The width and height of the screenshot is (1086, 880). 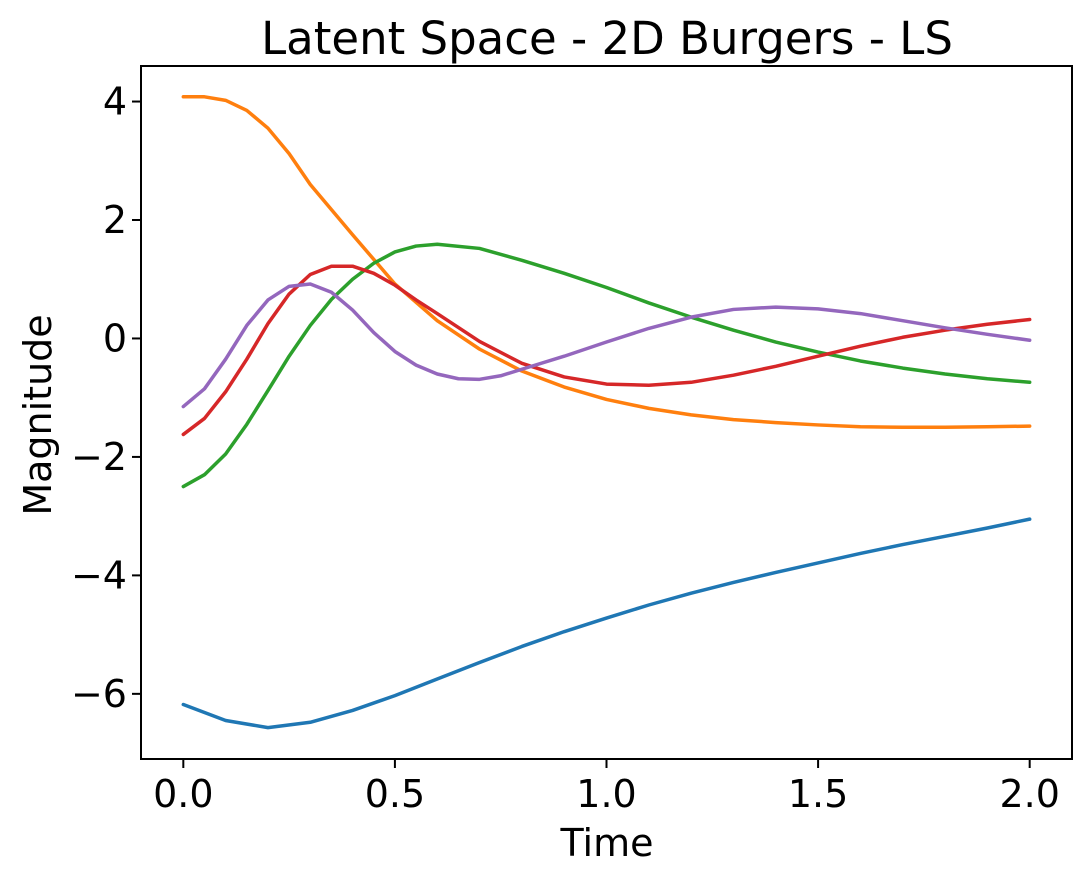 What do you see at coordinates (115, 220) in the screenshot?
I see `y-tick-label: 2` at bounding box center [115, 220].